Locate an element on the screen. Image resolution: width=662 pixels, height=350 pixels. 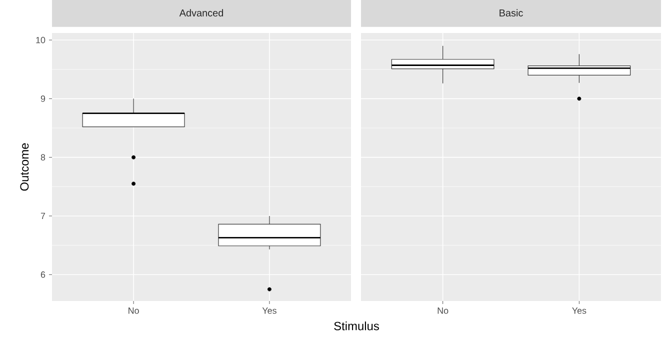
y-tick-label: 10 is located at coordinates (41, 40).